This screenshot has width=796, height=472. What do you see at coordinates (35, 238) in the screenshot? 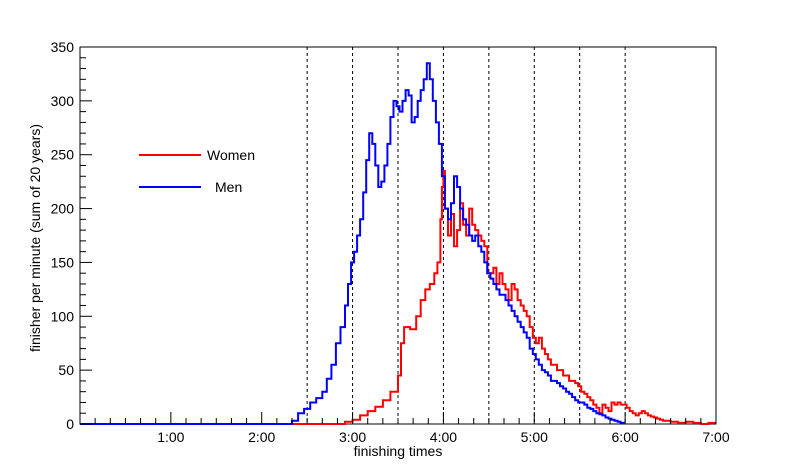
I see `y-axis-title: finisher per minute (sum of 20 years)` at bounding box center [35, 238].